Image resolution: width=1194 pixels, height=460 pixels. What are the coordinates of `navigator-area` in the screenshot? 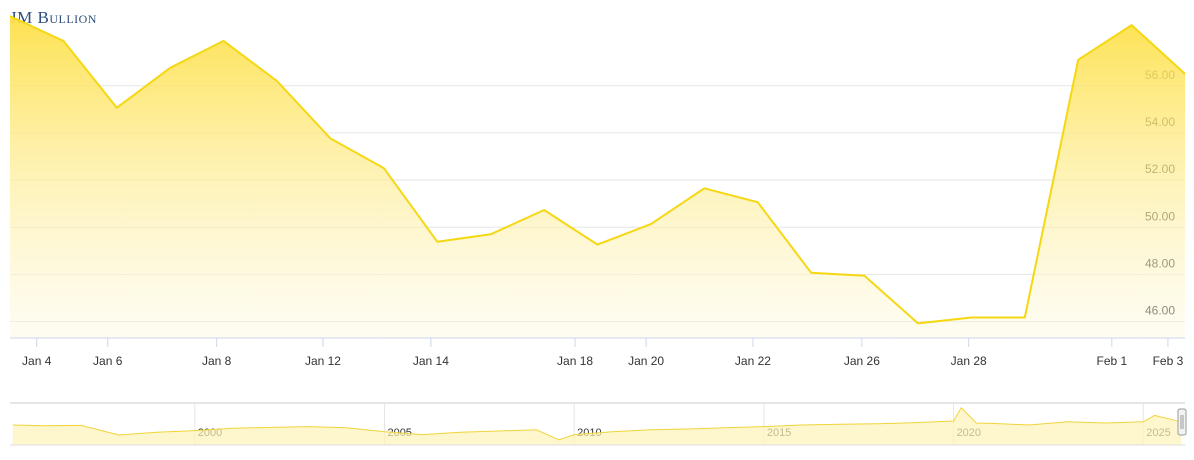 It's located at (597, 426).